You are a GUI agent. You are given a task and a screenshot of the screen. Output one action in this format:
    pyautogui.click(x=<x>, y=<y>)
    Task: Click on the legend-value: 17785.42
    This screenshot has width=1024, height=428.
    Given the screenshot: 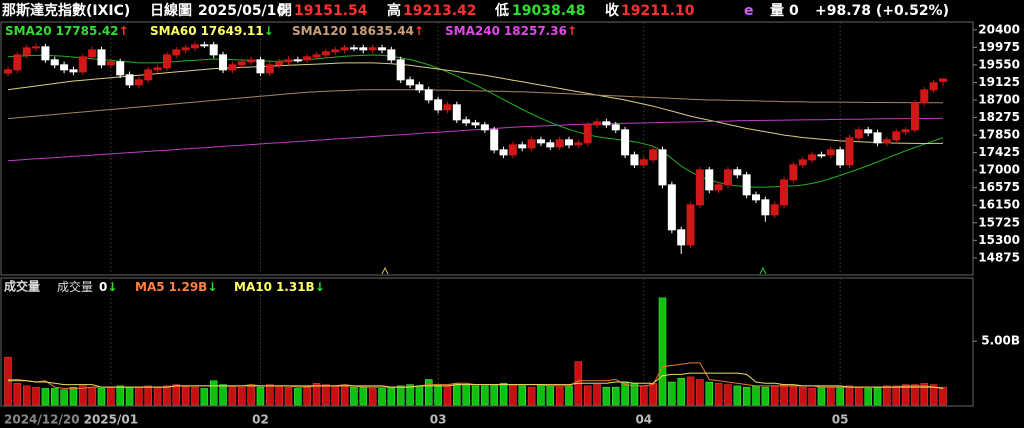 What is the action you would take?
    pyautogui.click(x=87, y=31)
    